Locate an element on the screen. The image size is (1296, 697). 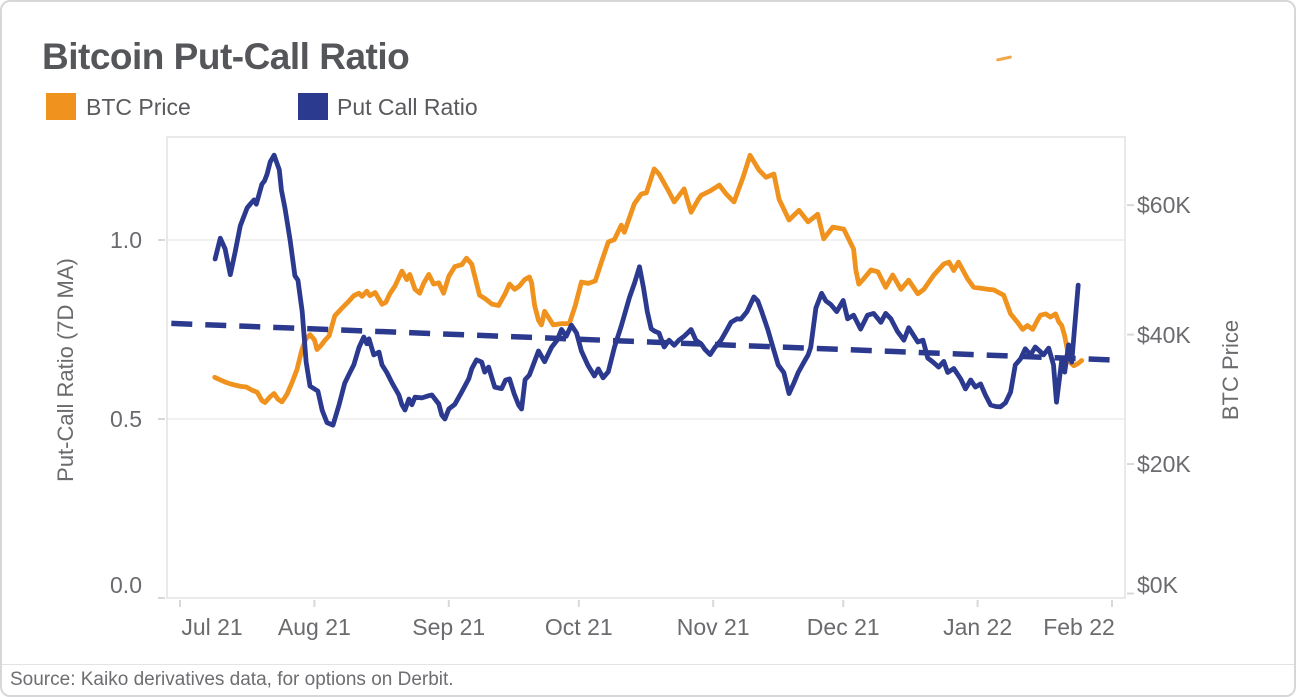
series-put-call-ratio-trend is located at coordinates (646, 342).